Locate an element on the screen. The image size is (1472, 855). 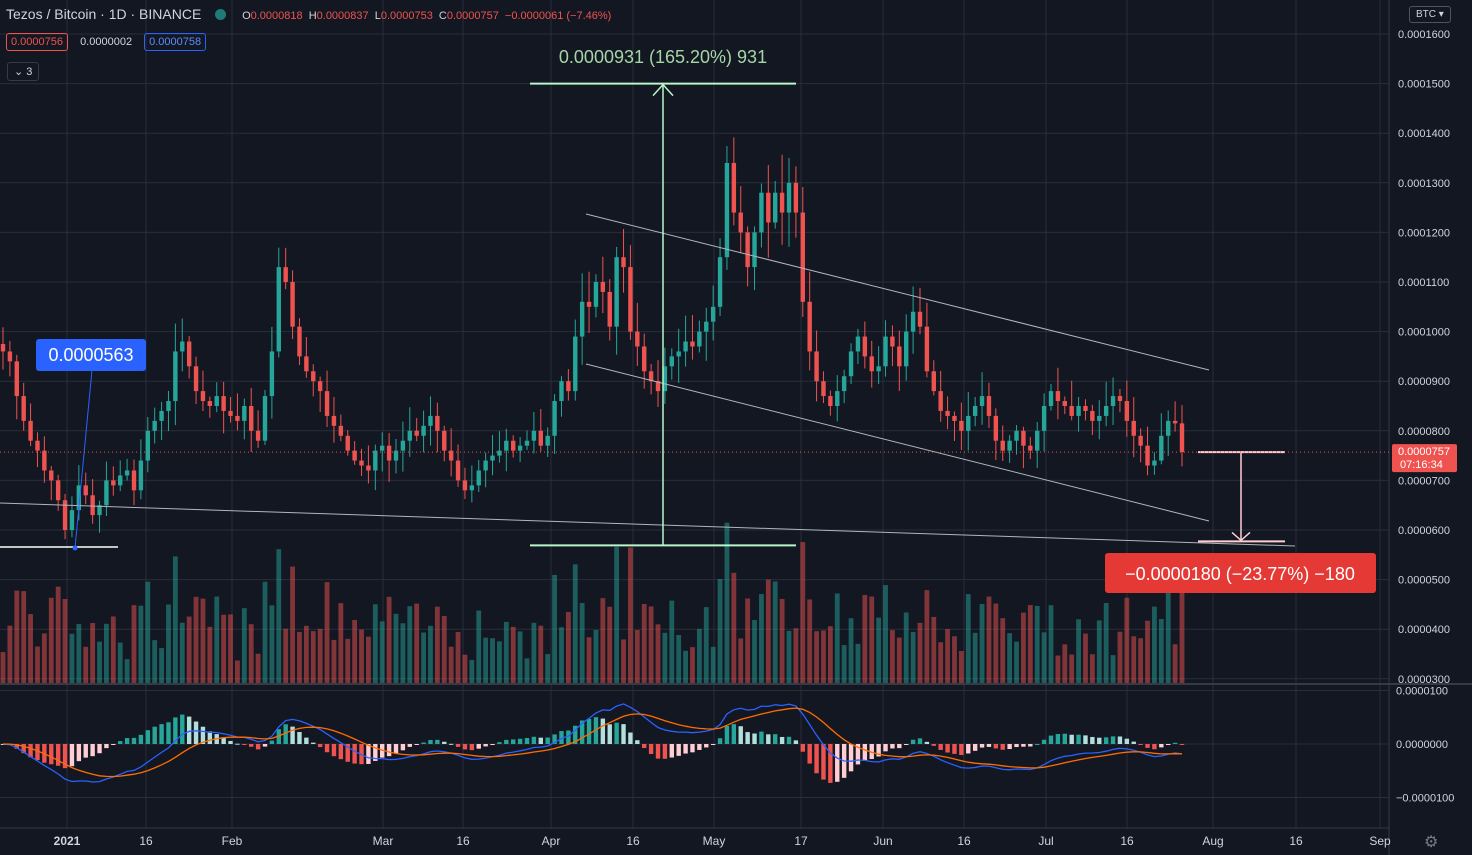
macd-line is located at coordinates (592, 743).